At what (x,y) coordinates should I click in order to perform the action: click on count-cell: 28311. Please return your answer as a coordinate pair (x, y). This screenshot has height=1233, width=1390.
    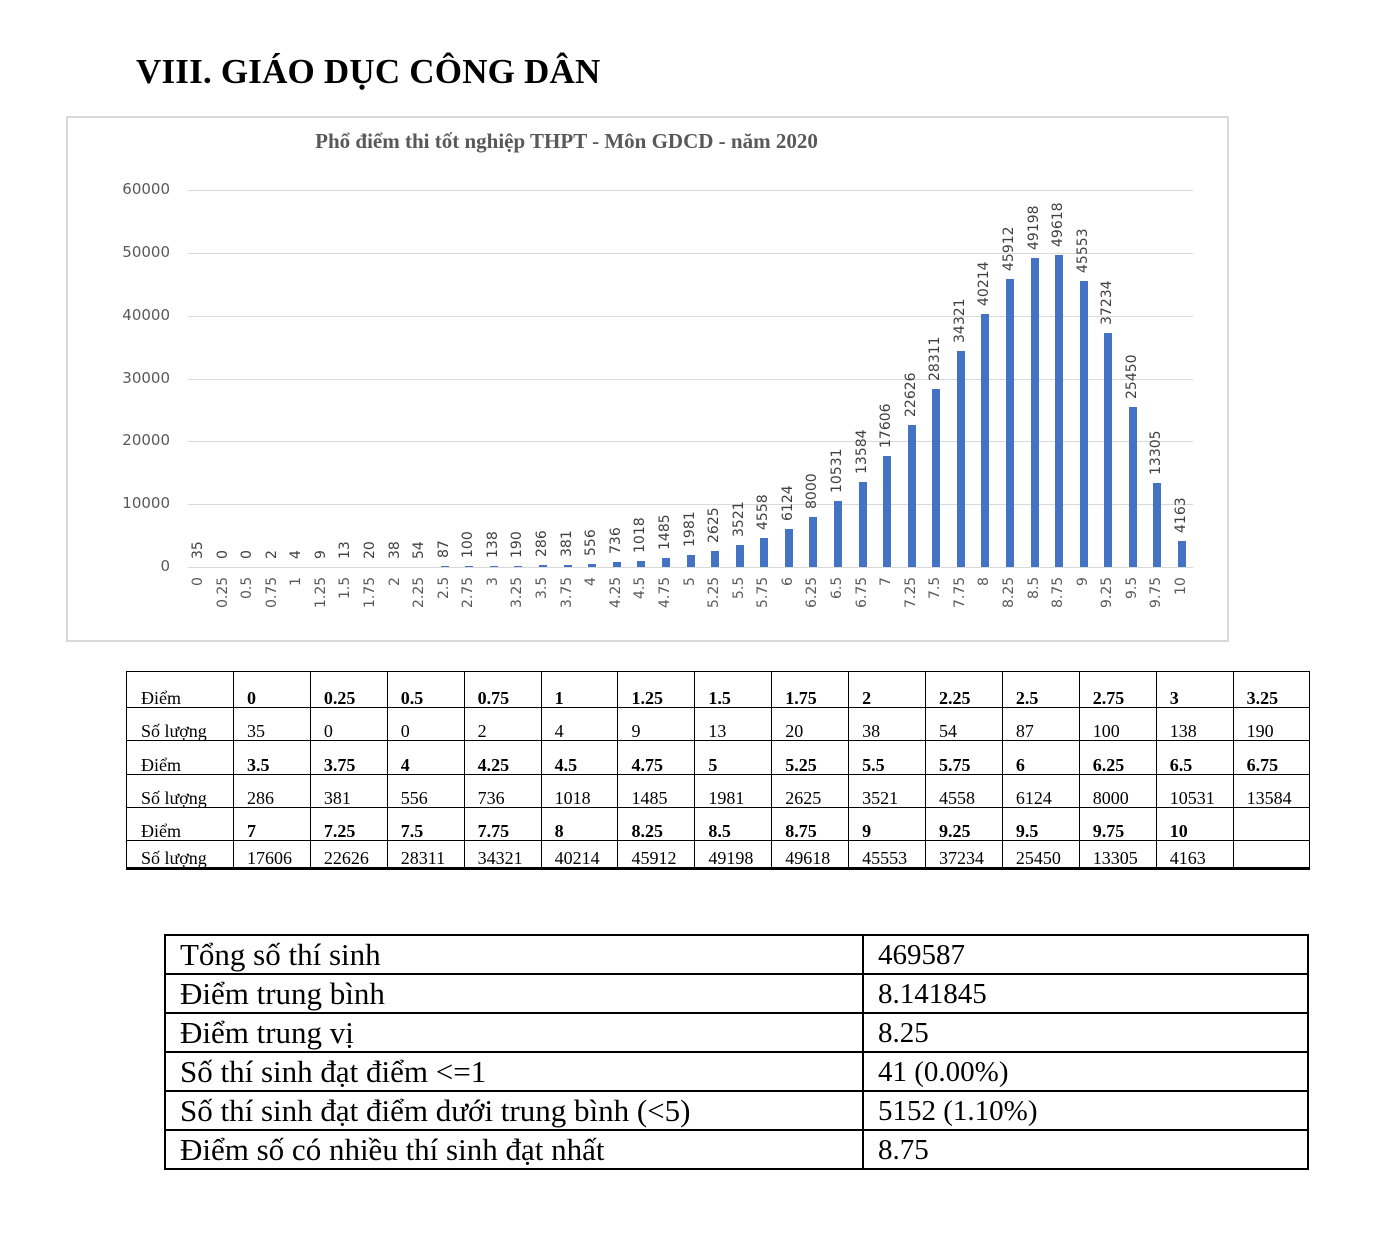
    Looking at the image, I should click on (425, 854).